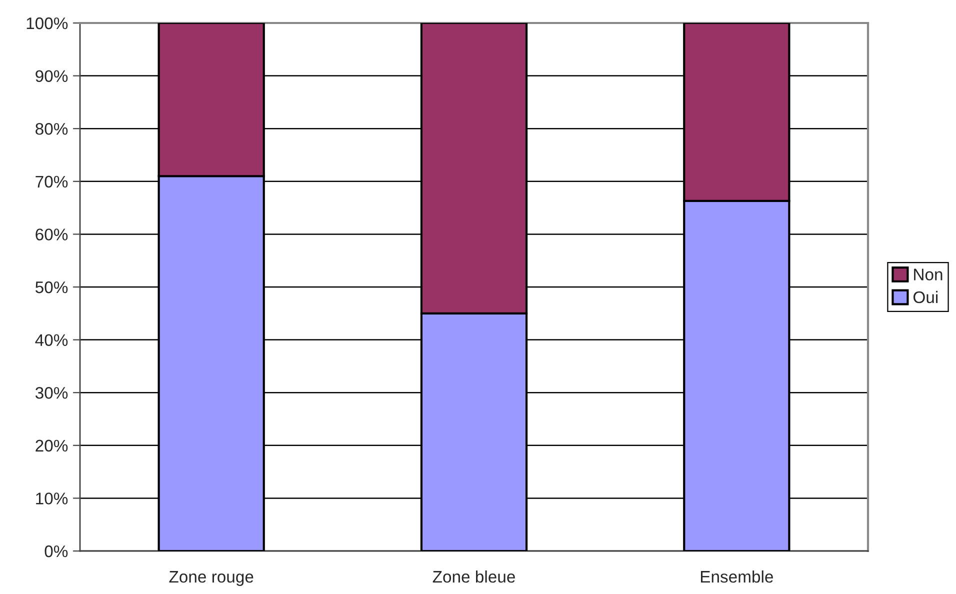 Image resolution: width=956 pixels, height=594 pixels. What do you see at coordinates (52, 446) in the screenshot?
I see `y-tick-label: 20%` at bounding box center [52, 446].